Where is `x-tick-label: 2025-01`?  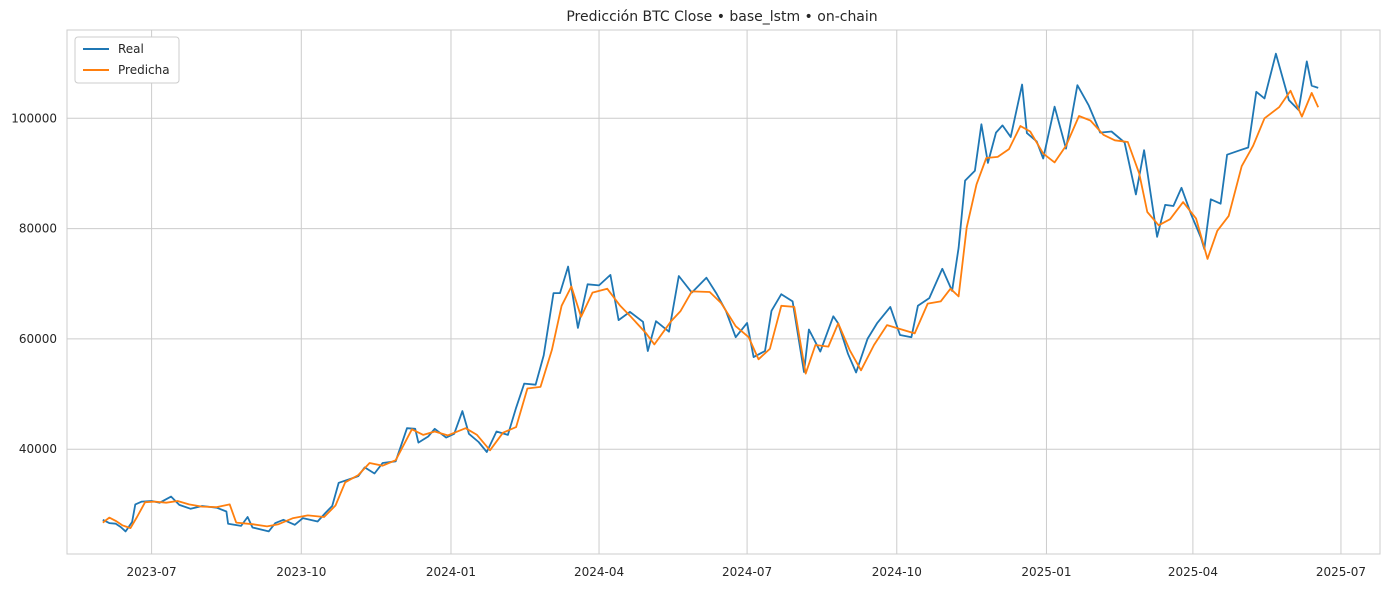
x-tick-label: 2025-01 is located at coordinates (1046, 572).